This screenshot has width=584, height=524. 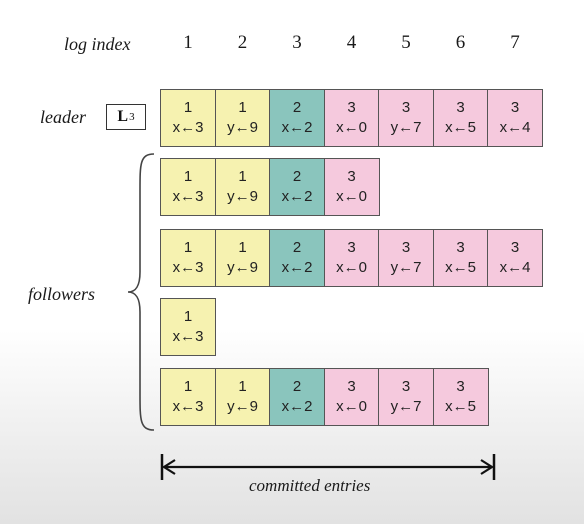 What do you see at coordinates (297, 42) in the screenshot?
I see `log-index-3: 3` at bounding box center [297, 42].